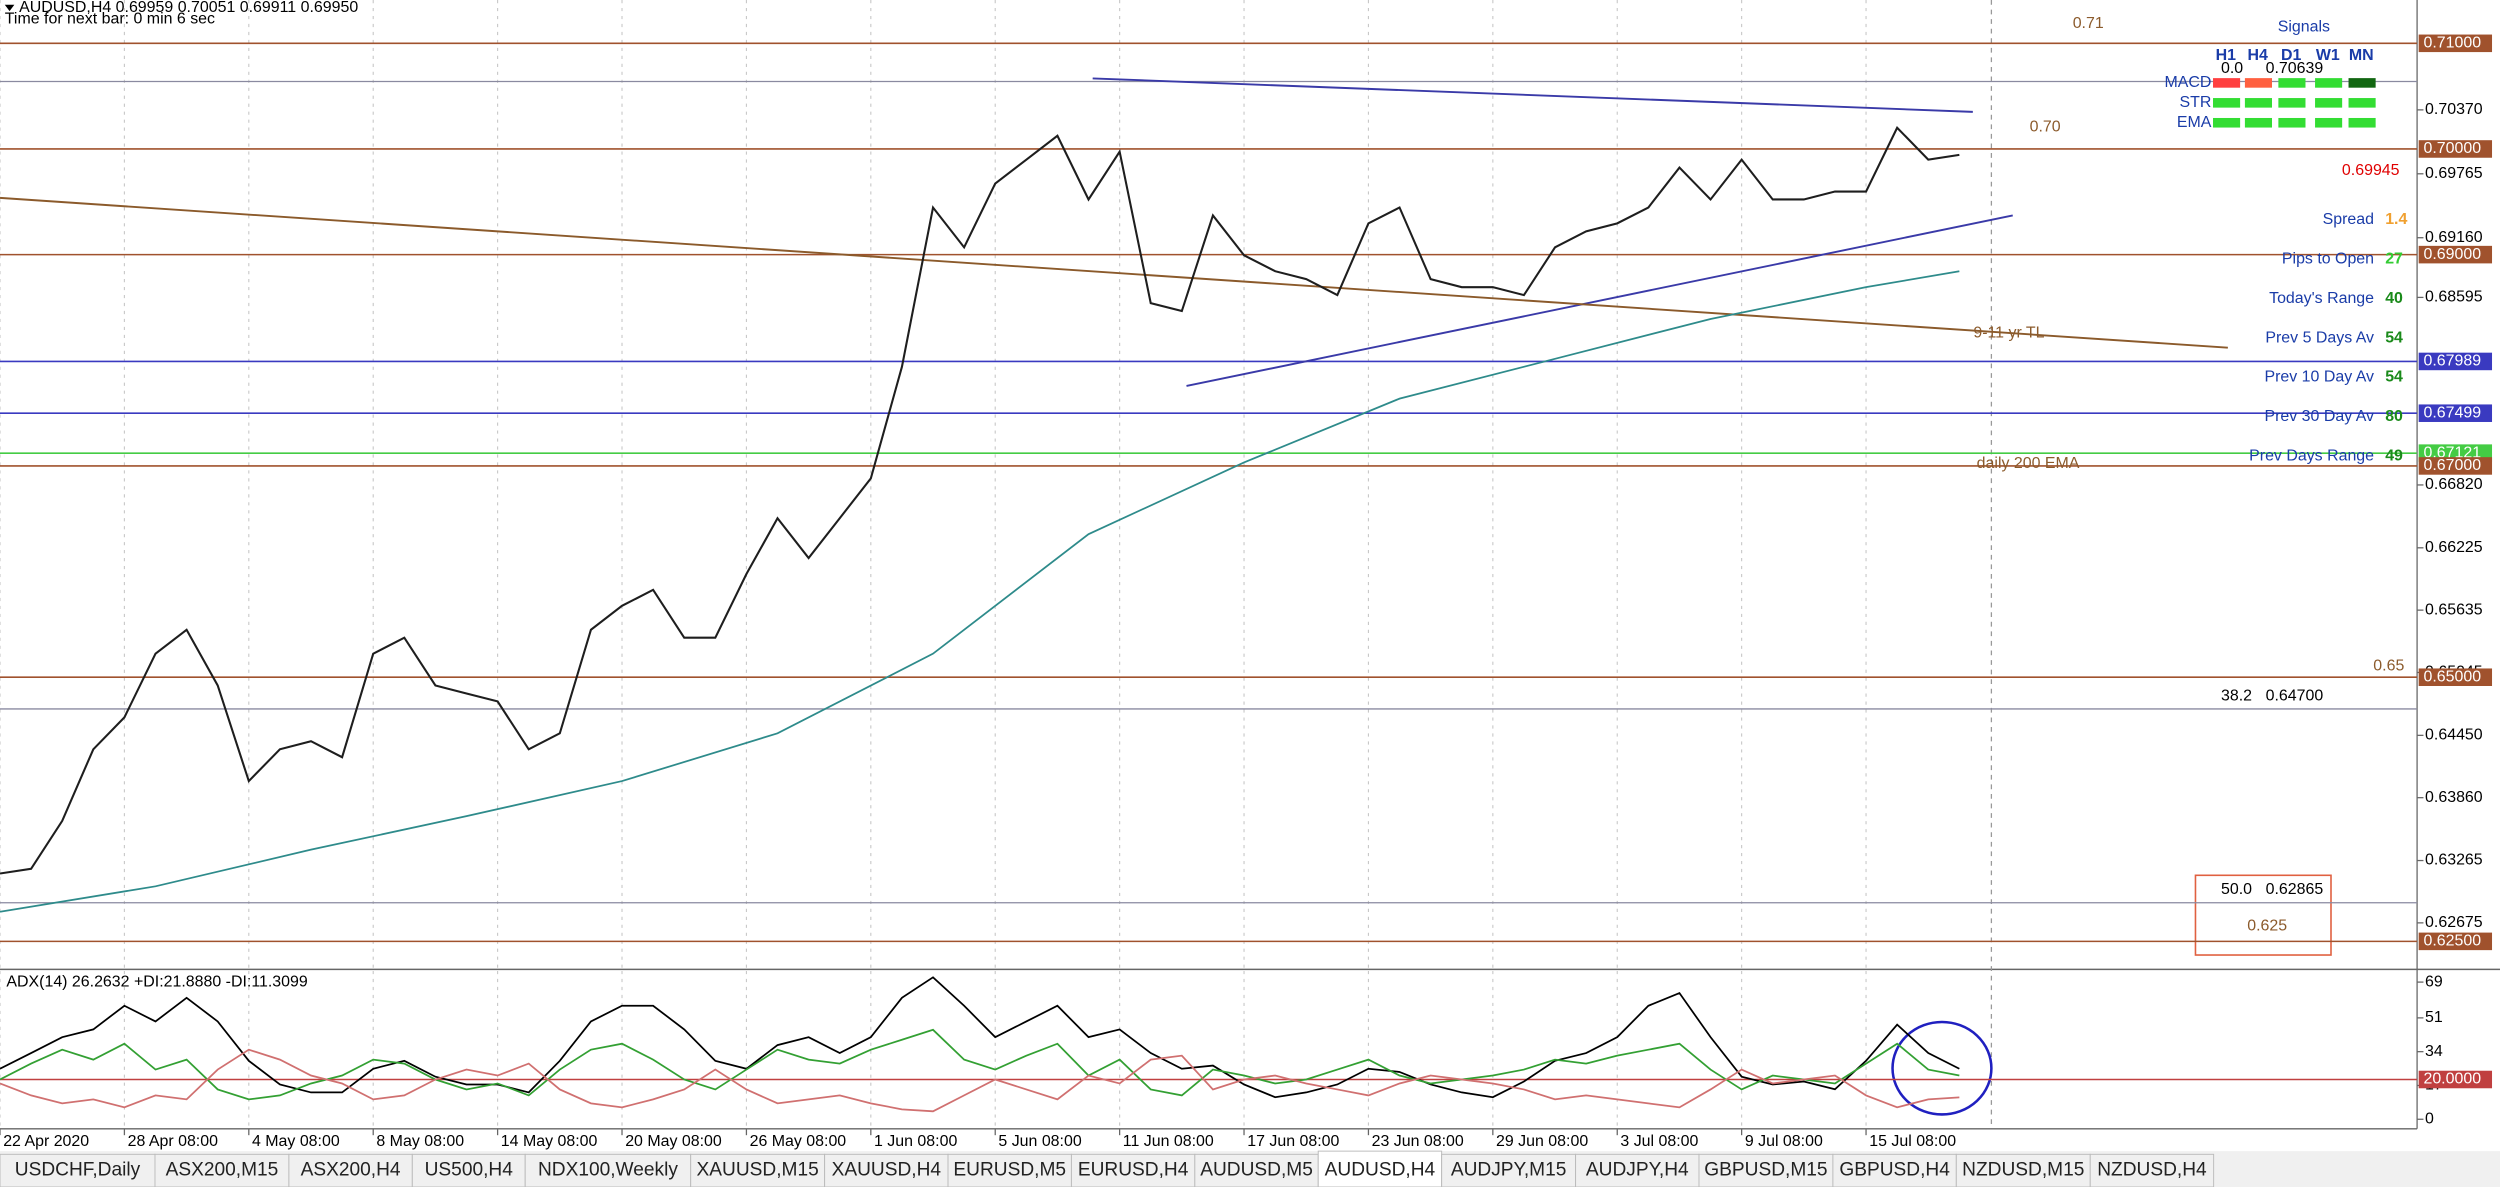 The height and width of the screenshot is (1187, 2500). Describe the element at coordinates (296, 1141) in the screenshot. I see `x-tick-label: 4 May 08:00` at that location.